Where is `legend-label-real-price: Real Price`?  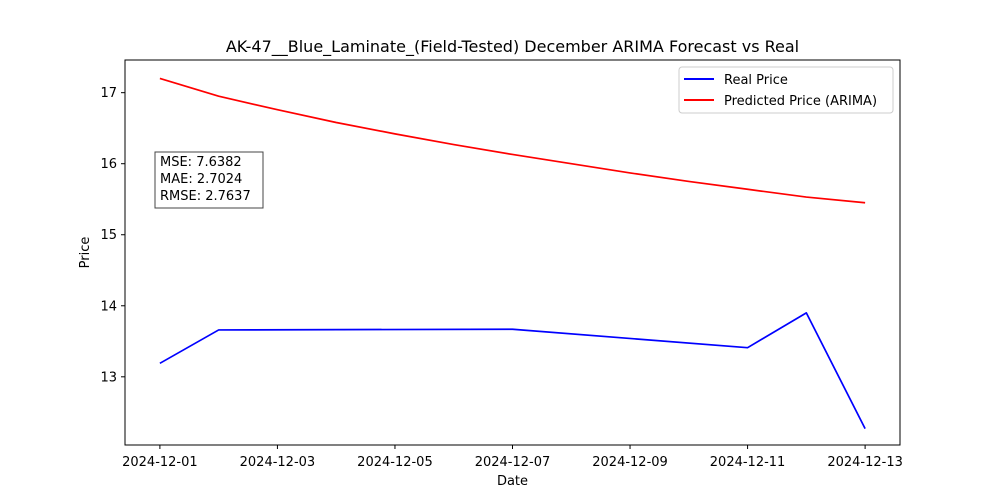
legend-label-real-price: Real Price is located at coordinates (756, 80).